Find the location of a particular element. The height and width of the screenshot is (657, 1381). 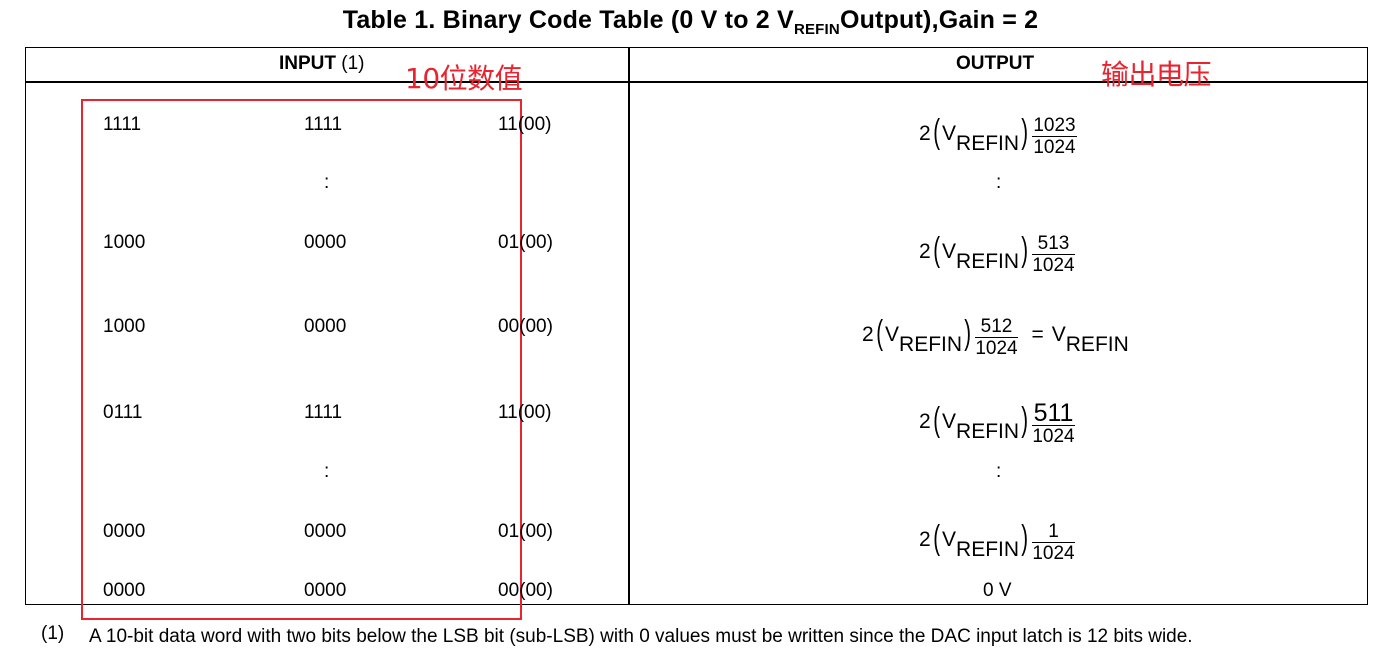

row-2-bits-high: 1000 is located at coordinates (124, 242).